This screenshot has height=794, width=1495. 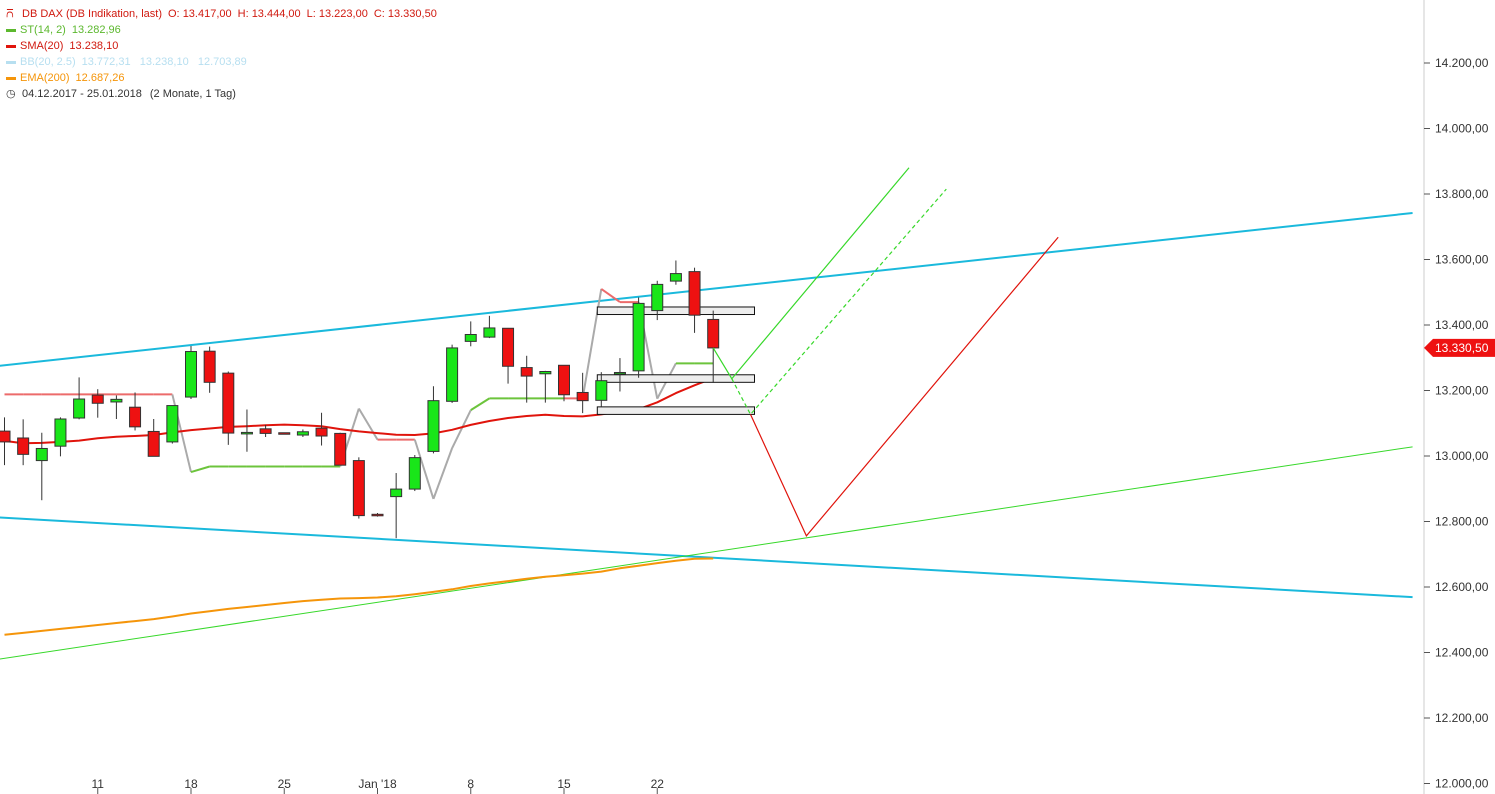 I want to click on last-price-tag, so click(x=1459, y=347).